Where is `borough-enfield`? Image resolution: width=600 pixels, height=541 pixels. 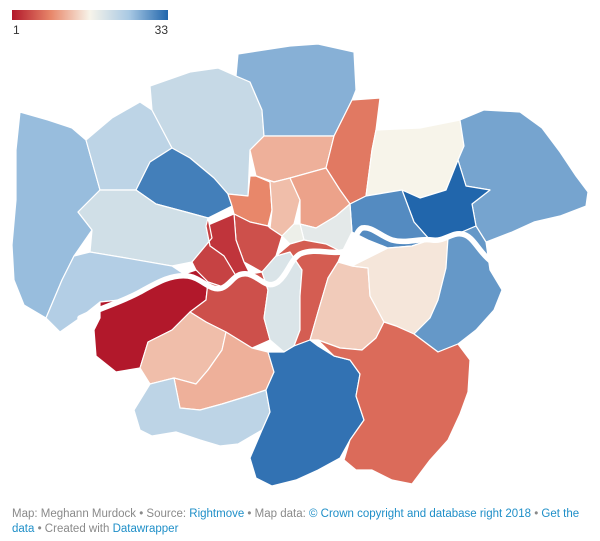
borough-enfield is located at coordinates (296, 90).